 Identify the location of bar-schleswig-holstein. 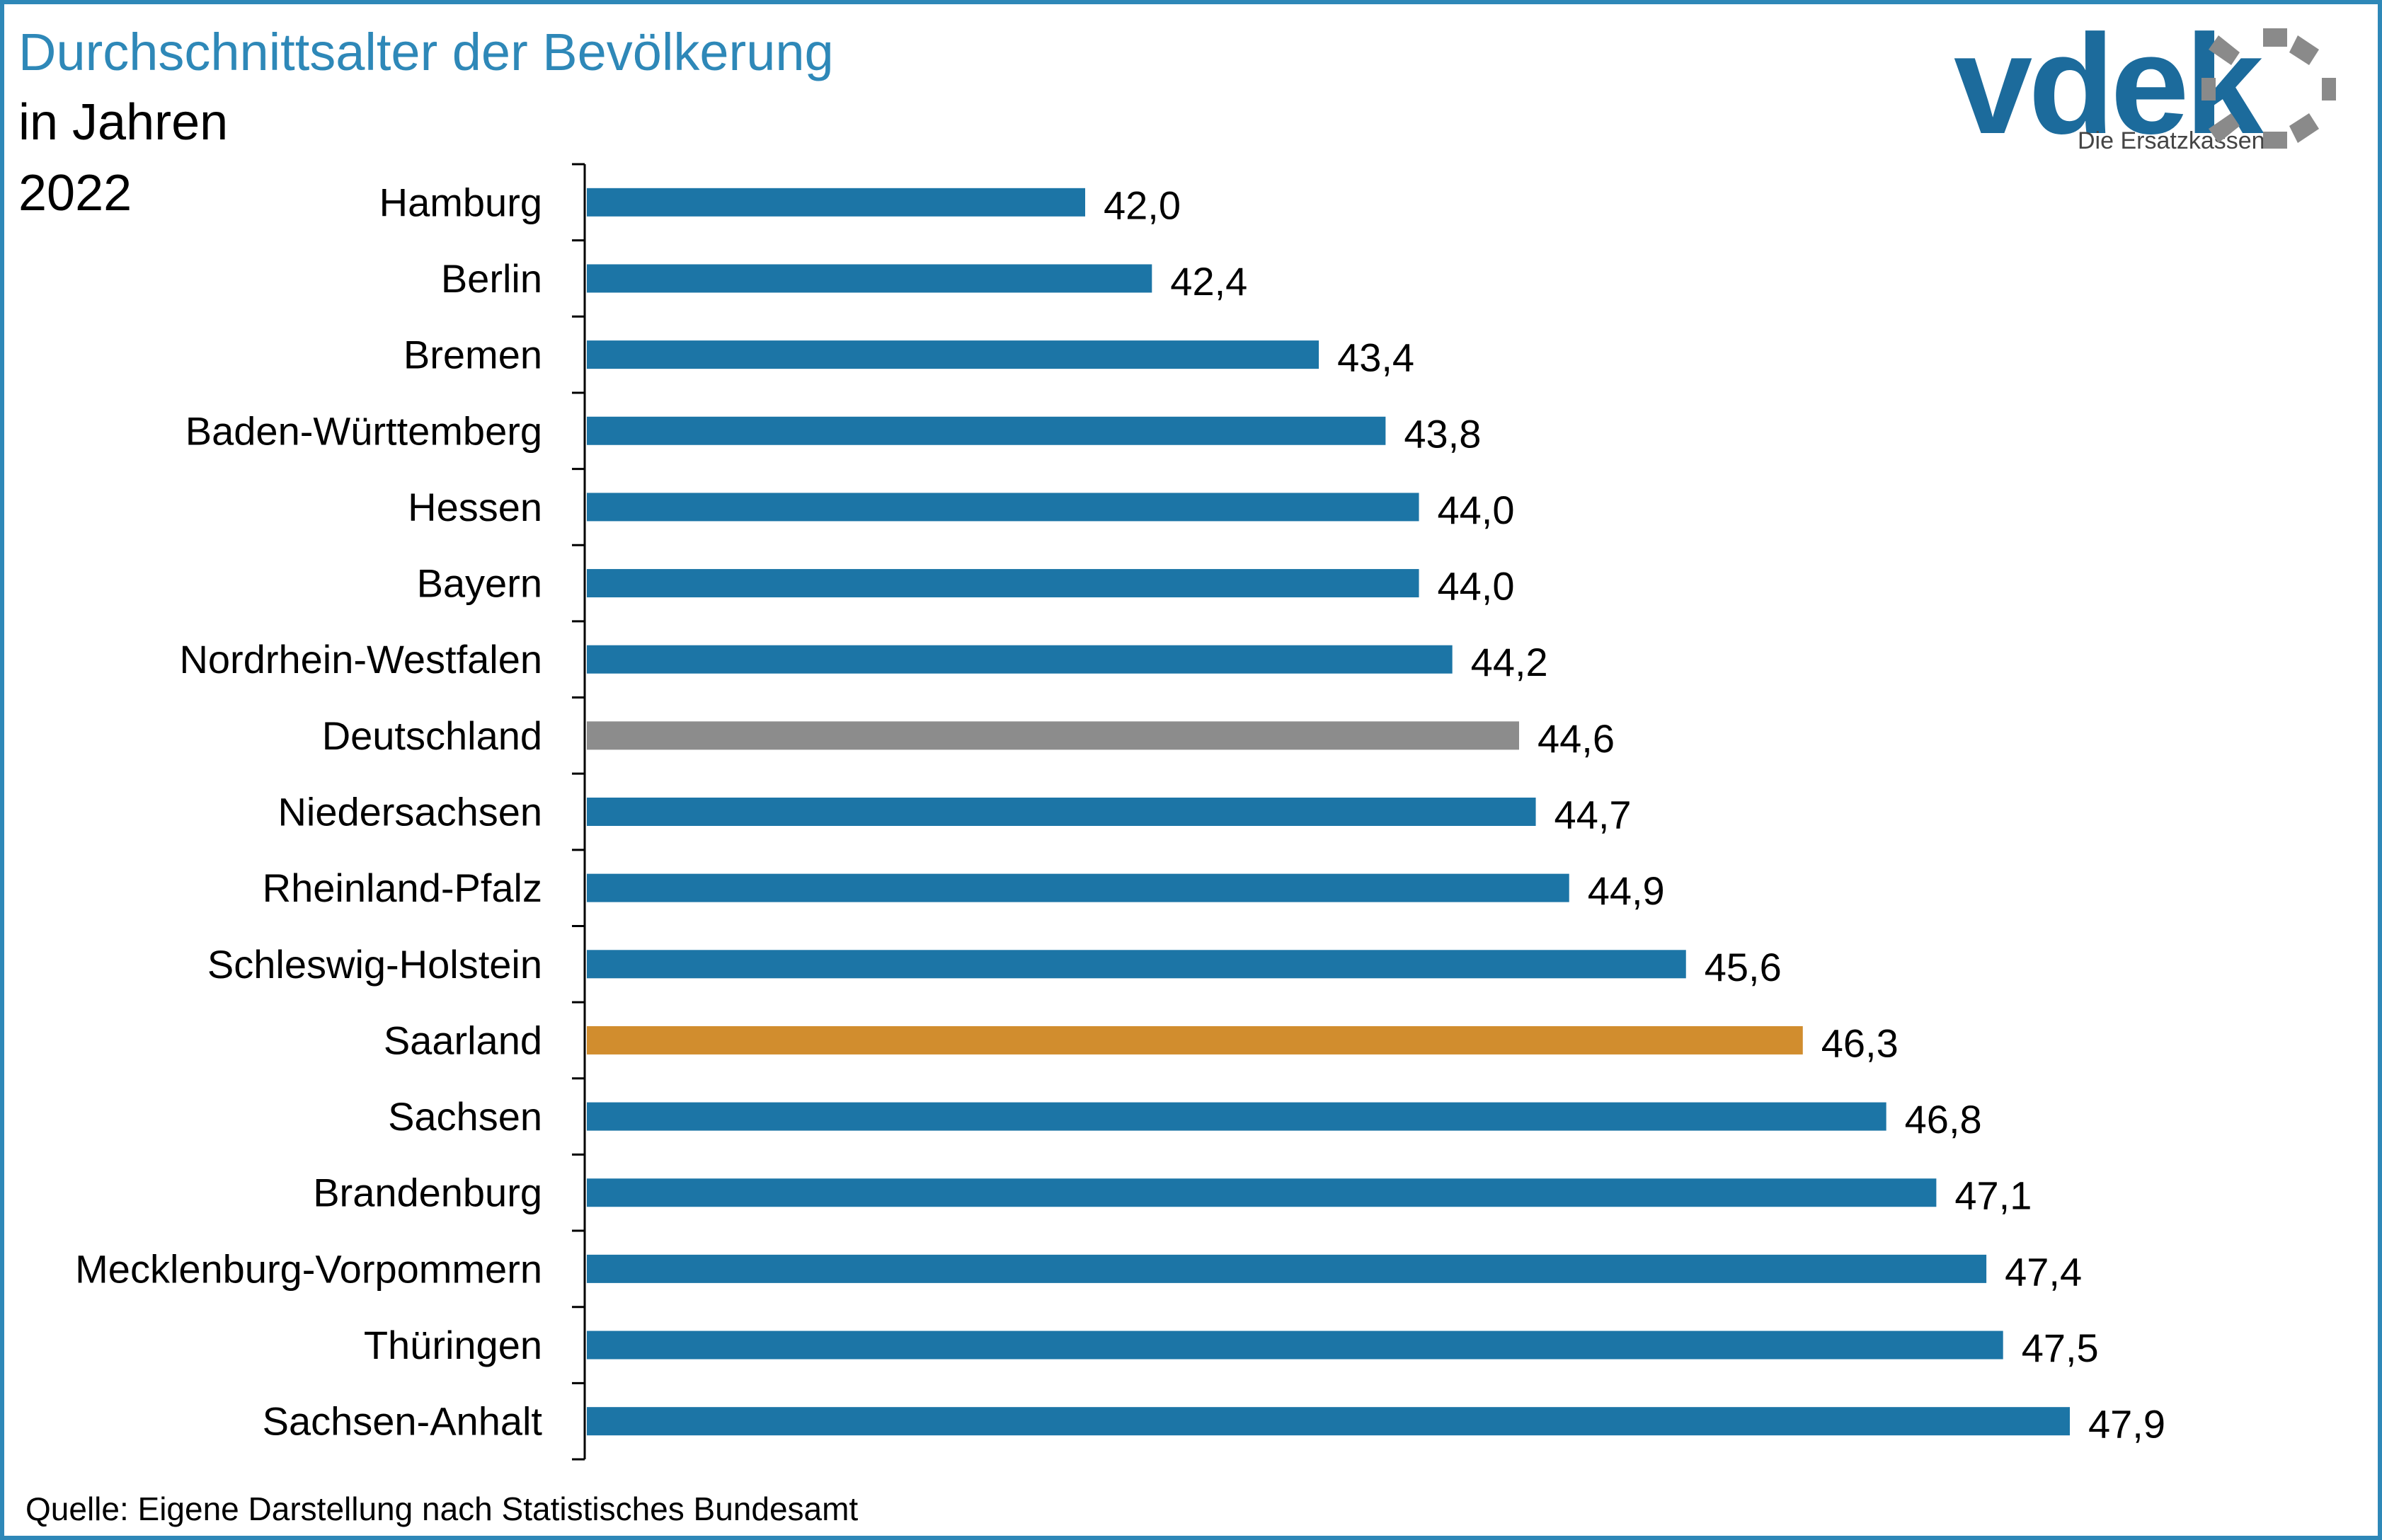
(1137, 965).